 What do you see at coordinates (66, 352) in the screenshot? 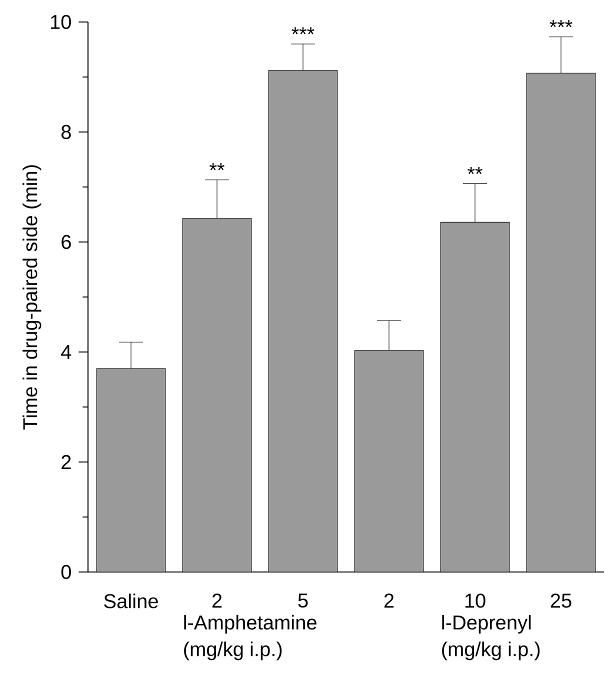
I see `y-tick-label: 4` at bounding box center [66, 352].